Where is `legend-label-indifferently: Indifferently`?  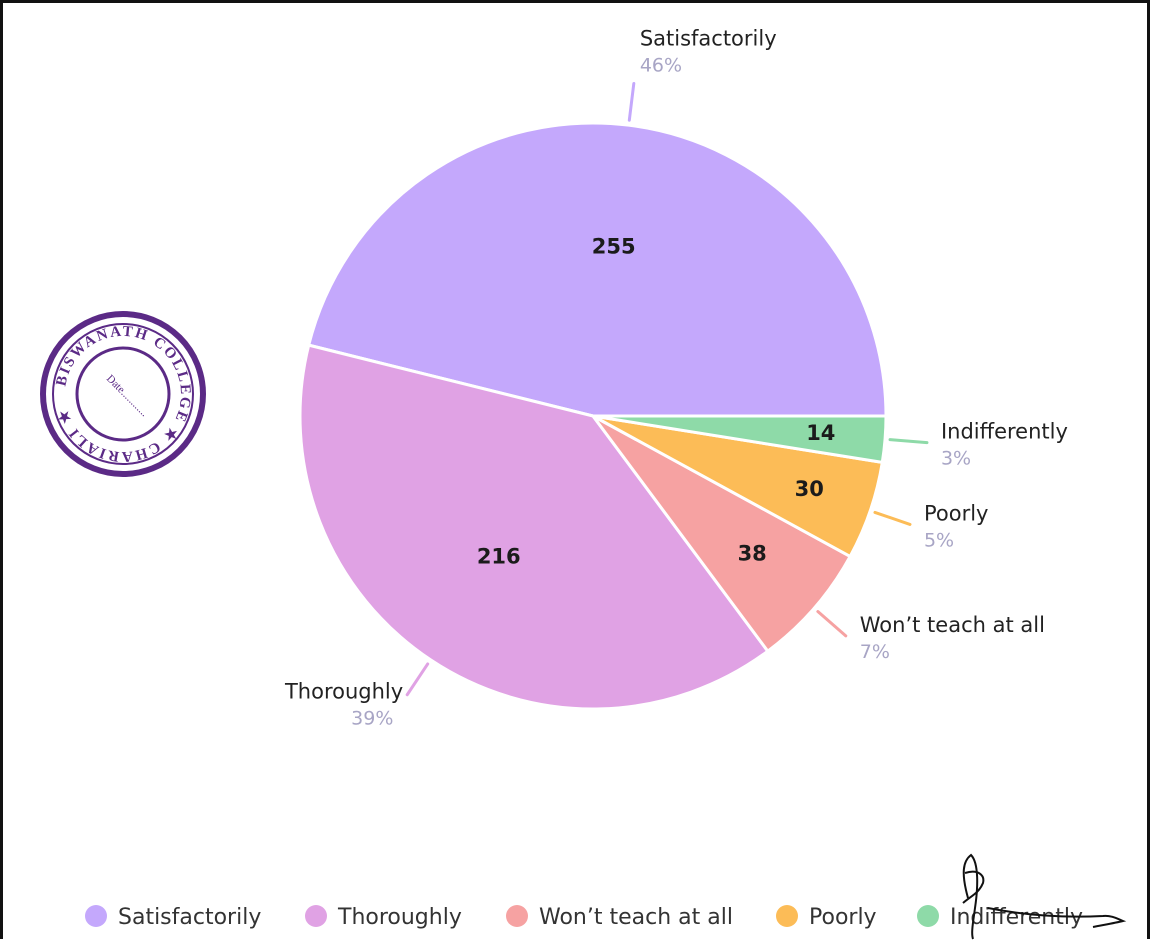 legend-label-indifferently: Indifferently is located at coordinates (1016, 917).